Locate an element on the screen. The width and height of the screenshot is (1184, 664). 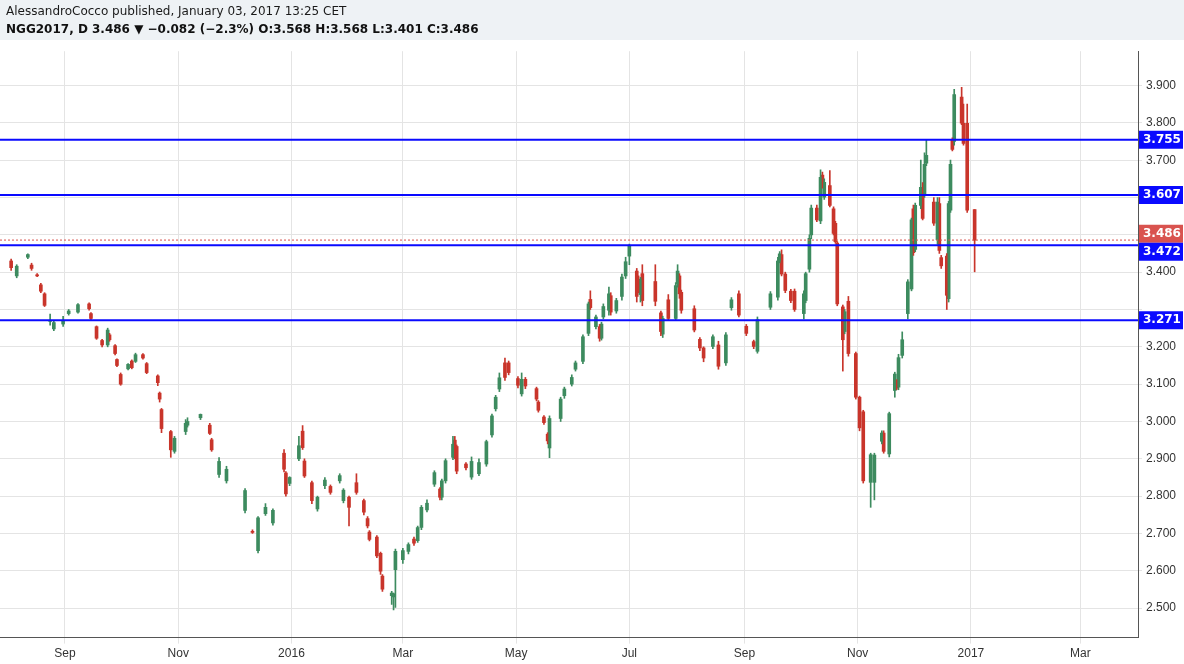
y-tick-label: 2.500 is located at coordinates (1161, 607).